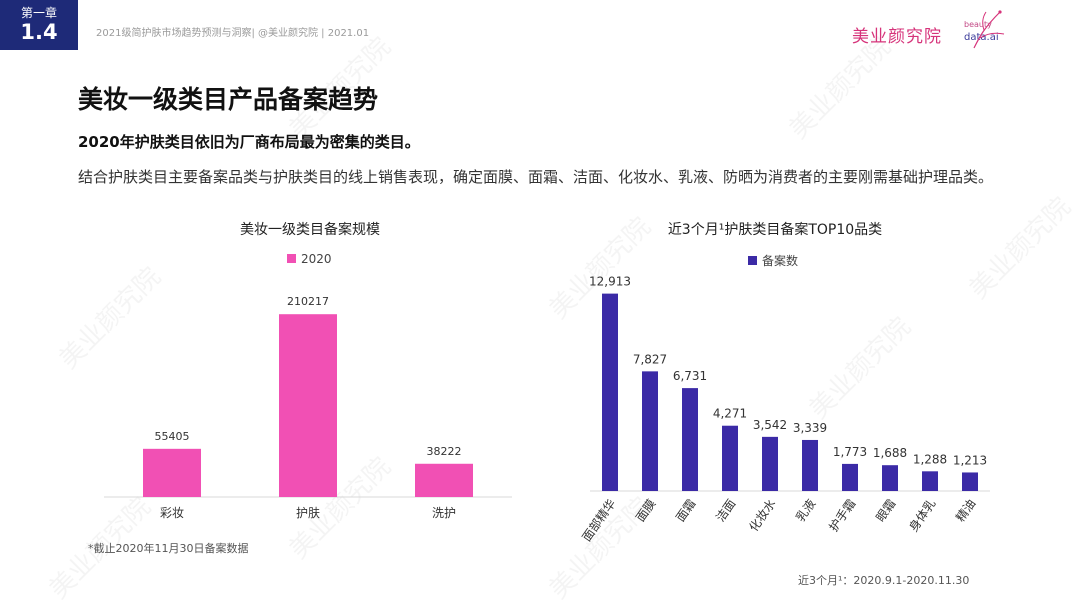  Describe the element at coordinates (690, 376) in the screenshot. I see `data-label: 6,731` at that location.